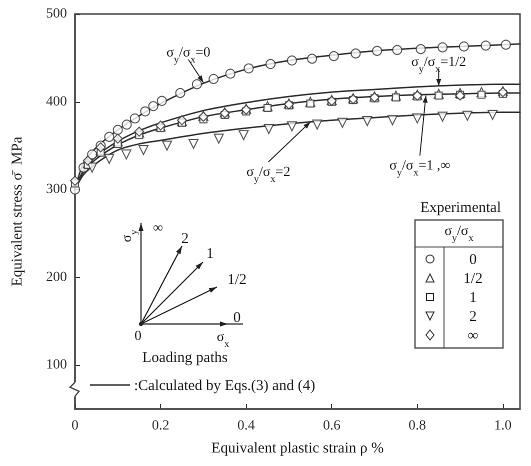 This screenshot has height=466, width=531. I want to click on x-tick-label: 1.0, so click(503, 426).